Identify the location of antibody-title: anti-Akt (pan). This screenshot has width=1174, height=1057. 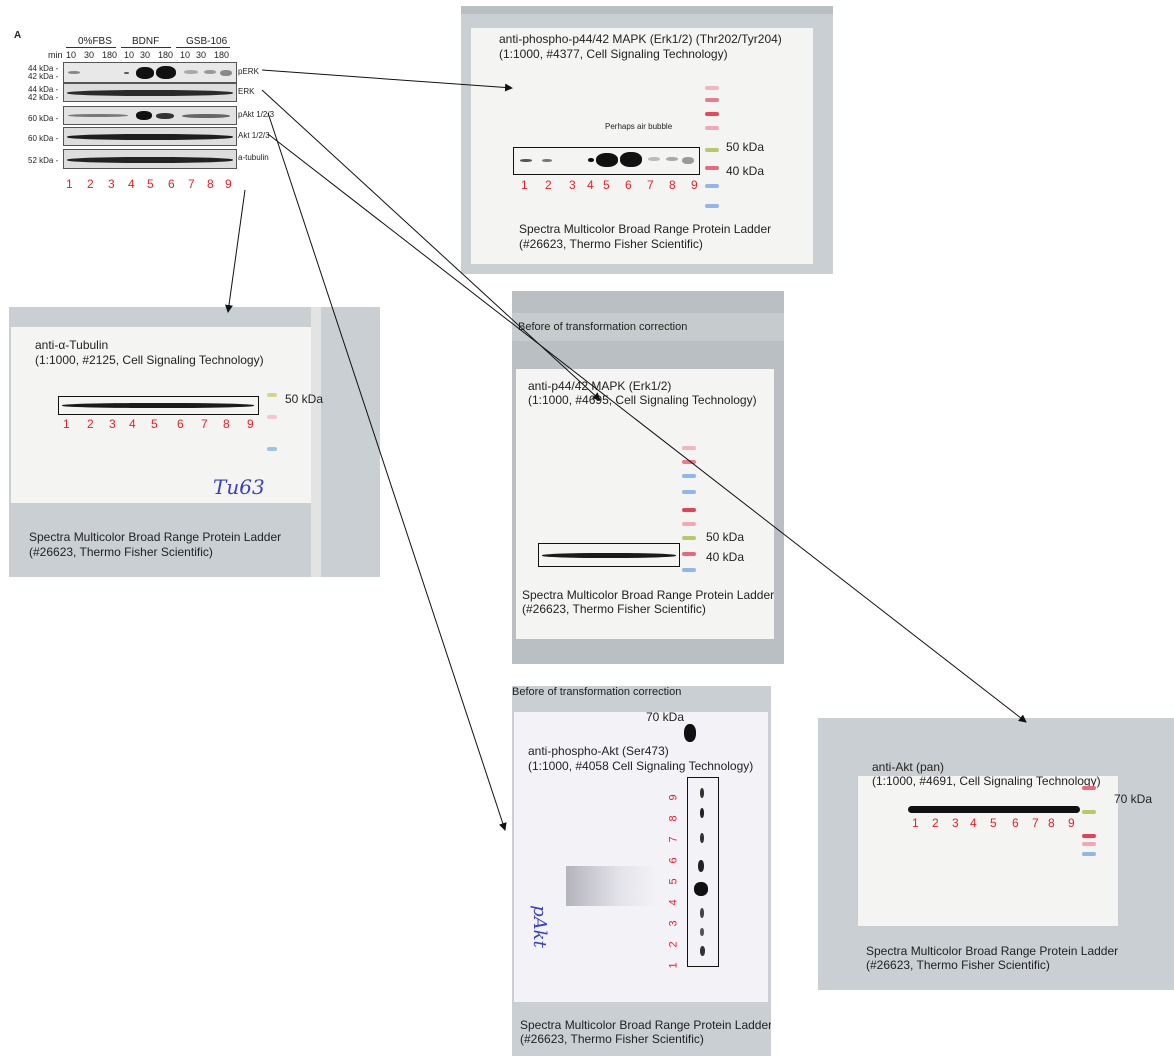
(908, 767).